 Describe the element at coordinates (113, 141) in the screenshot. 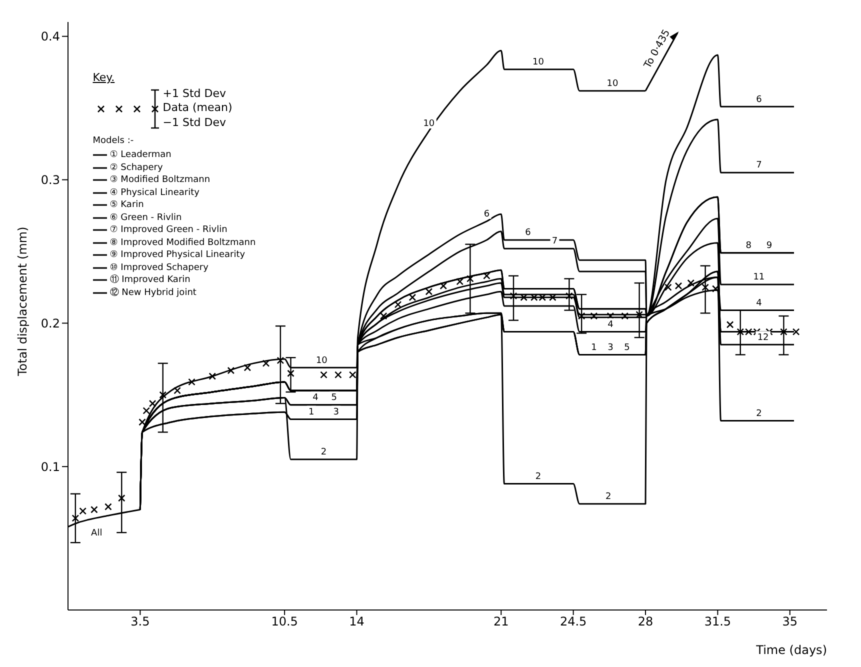

I see `legend-title: Models :-` at that location.